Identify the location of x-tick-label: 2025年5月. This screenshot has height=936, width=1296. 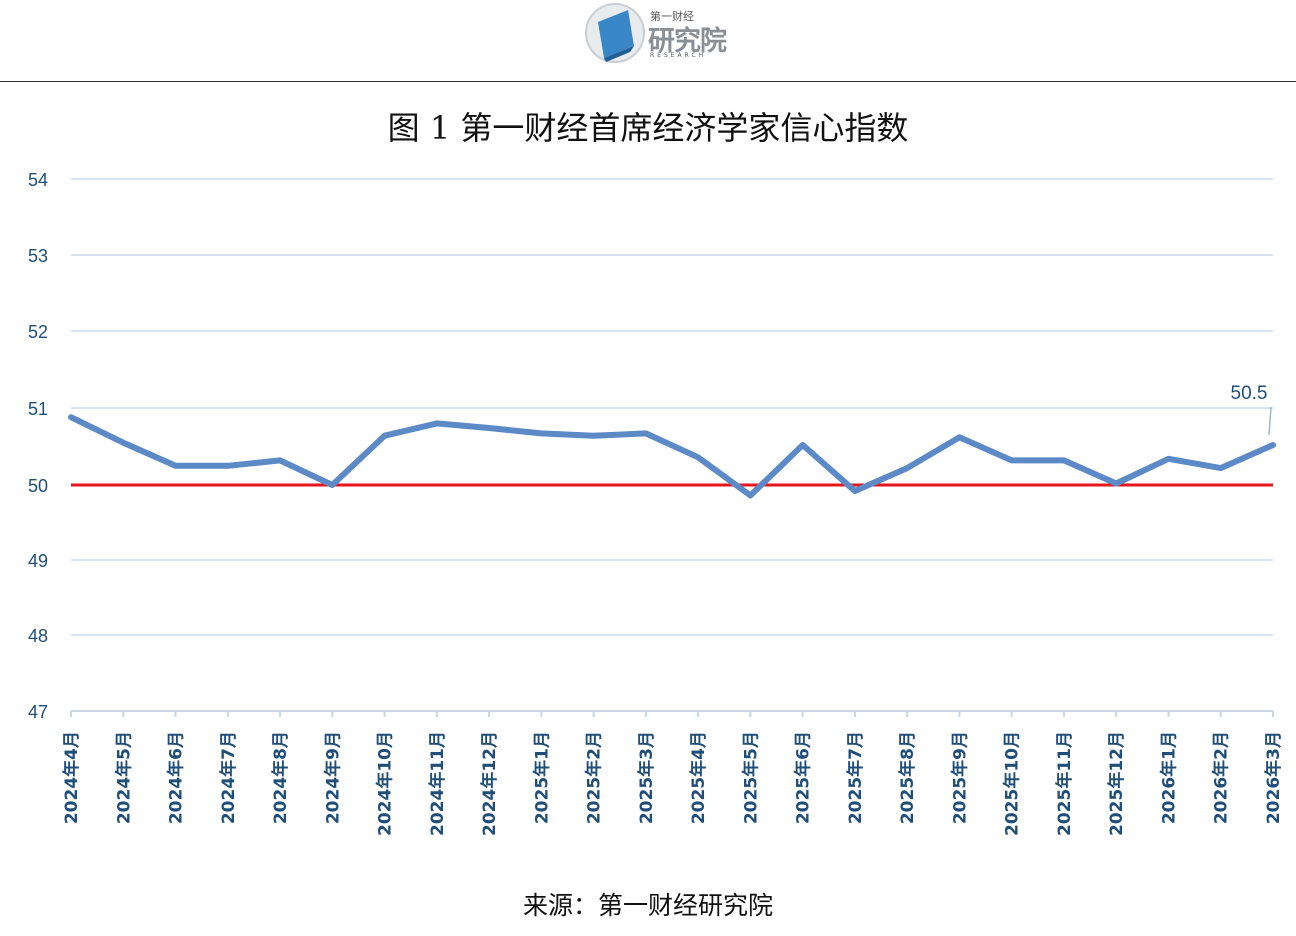
(750, 777).